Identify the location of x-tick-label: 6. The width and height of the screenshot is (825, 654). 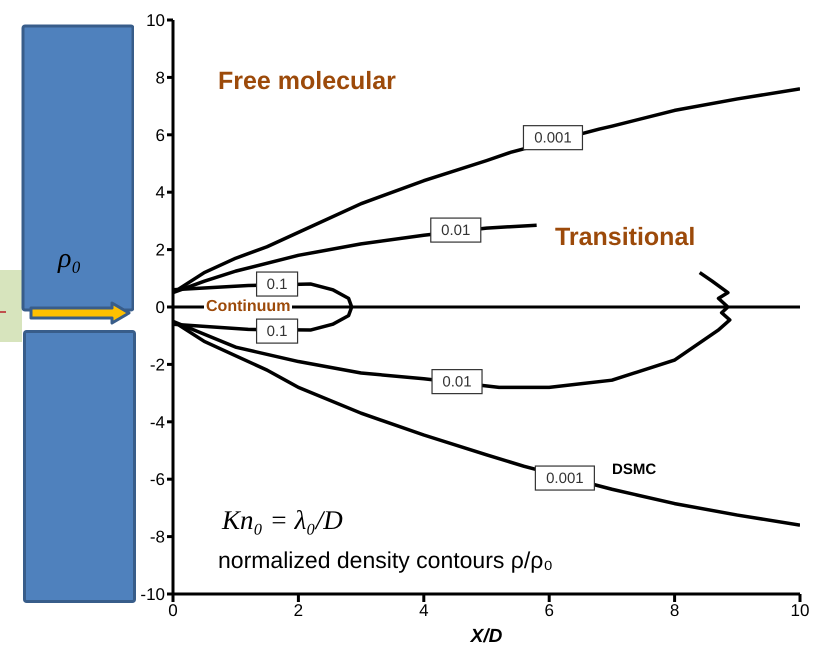
(549, 610).